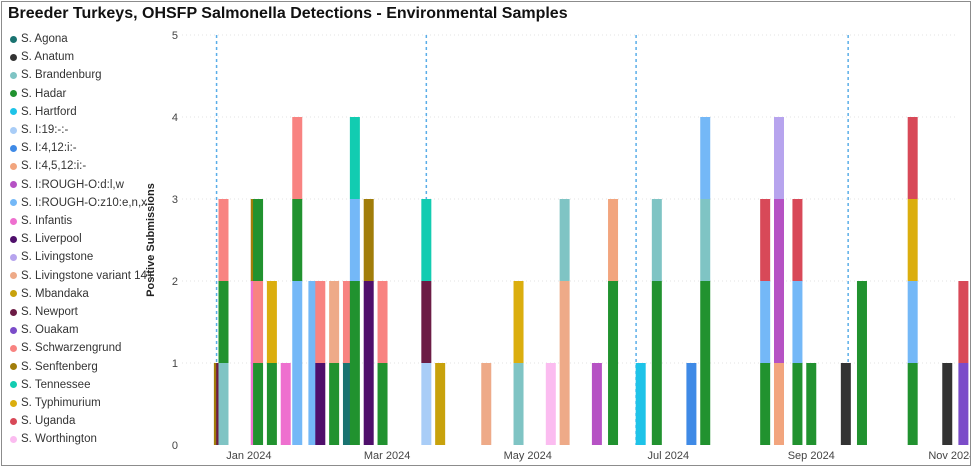 The height and width of the screenshot is (469, 974). What do you see at coordinates (65, 348) in the screenshot?
I see `legend-item: S. Schwarzengrund` at bounding box center [65, 348].